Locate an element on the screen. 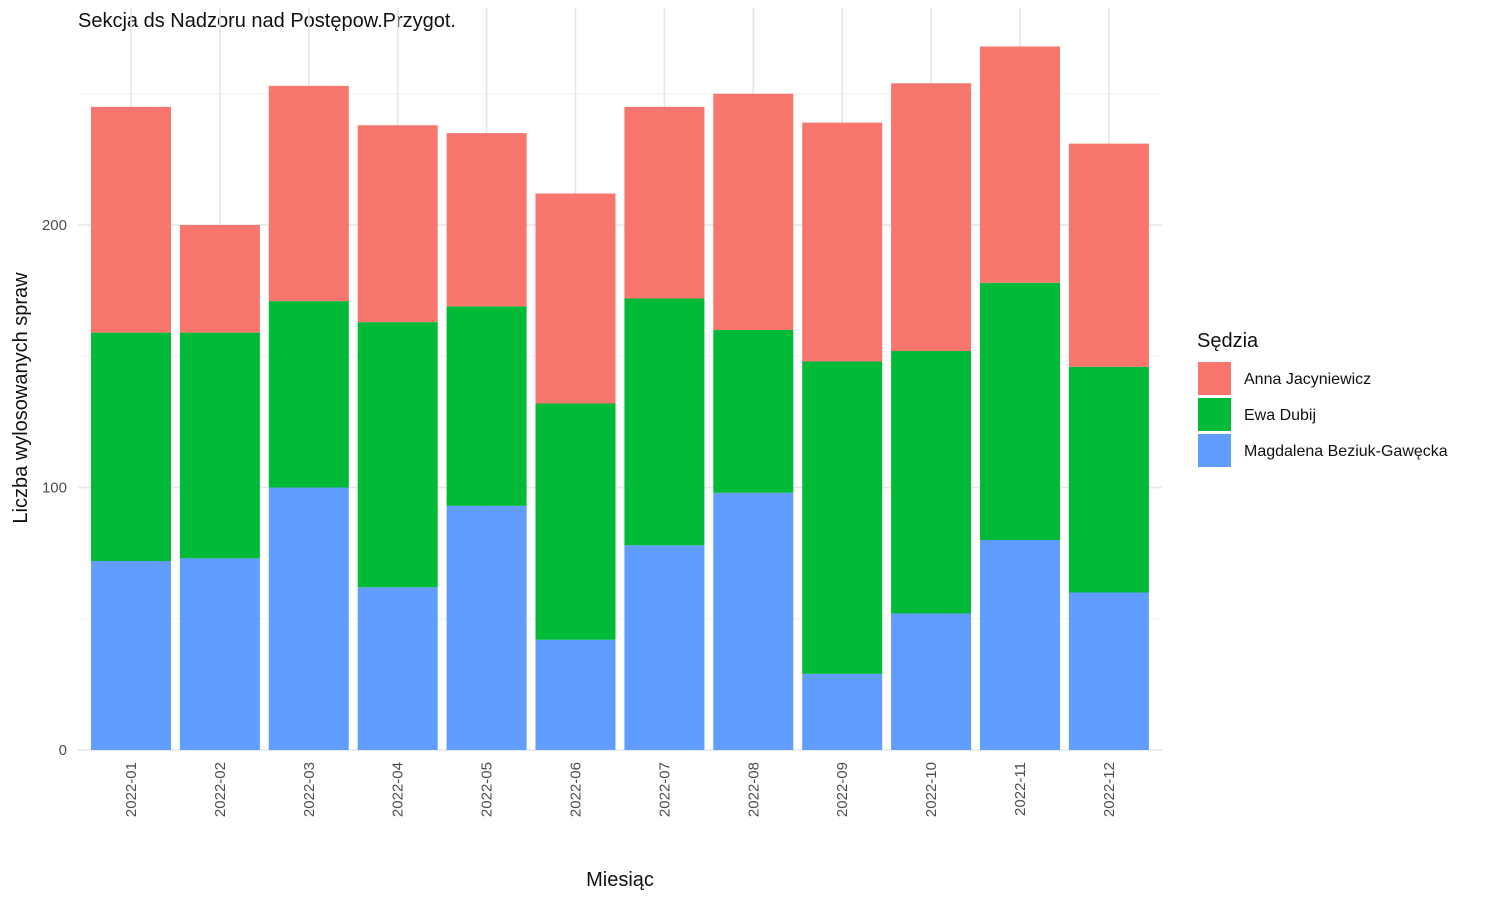 The image size is (1500, 900). x-tick-label: 2022-12 is located at coordinates (1109, 789).